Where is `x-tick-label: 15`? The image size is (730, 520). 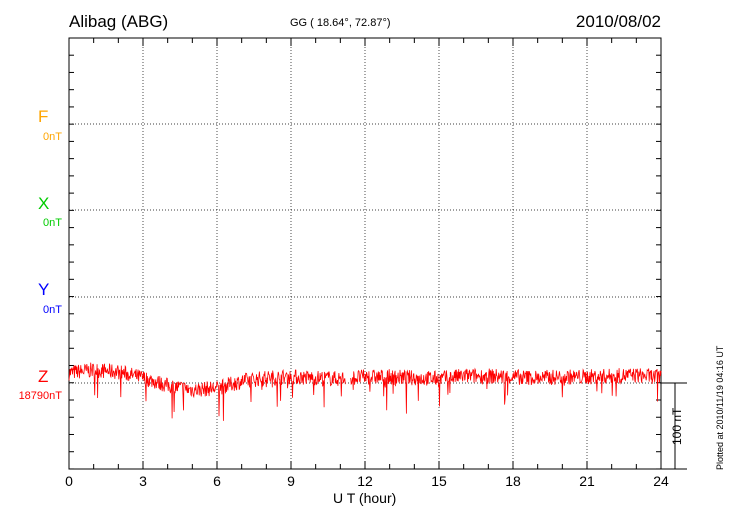
x-tick-label: 15 is located at coordinates (439, 481).